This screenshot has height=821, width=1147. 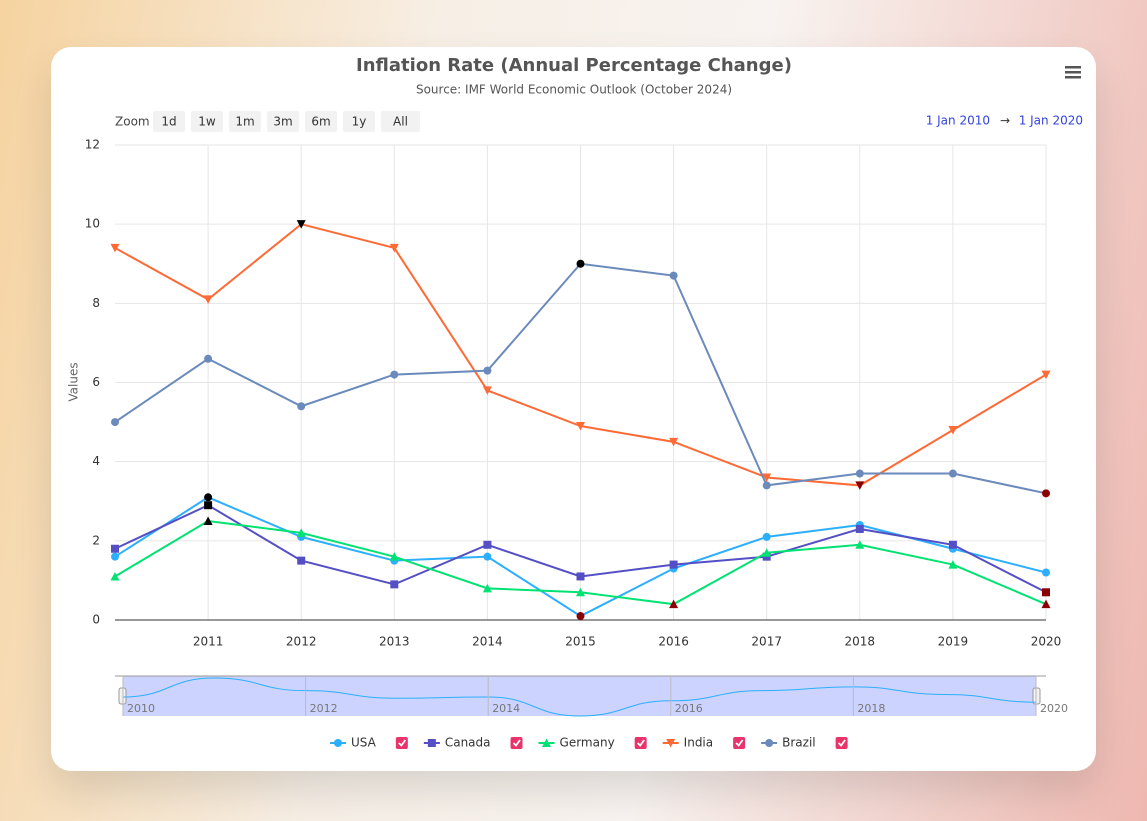 What do you see at coordinates (673, 642) in the screenshot?
I see `x-tick-label: 2016` at bounding box center [673, 642].